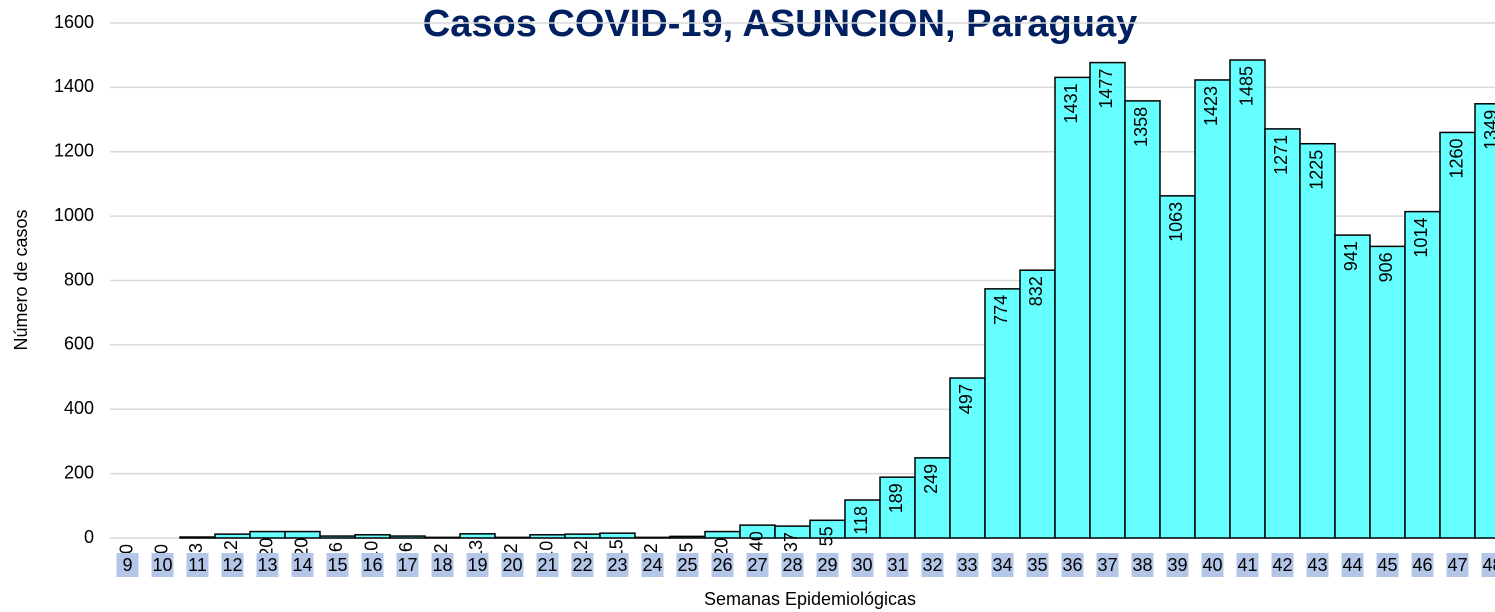 The image size is (1495, 612). I want to click on data-label: 1349, so click(1488, 130).